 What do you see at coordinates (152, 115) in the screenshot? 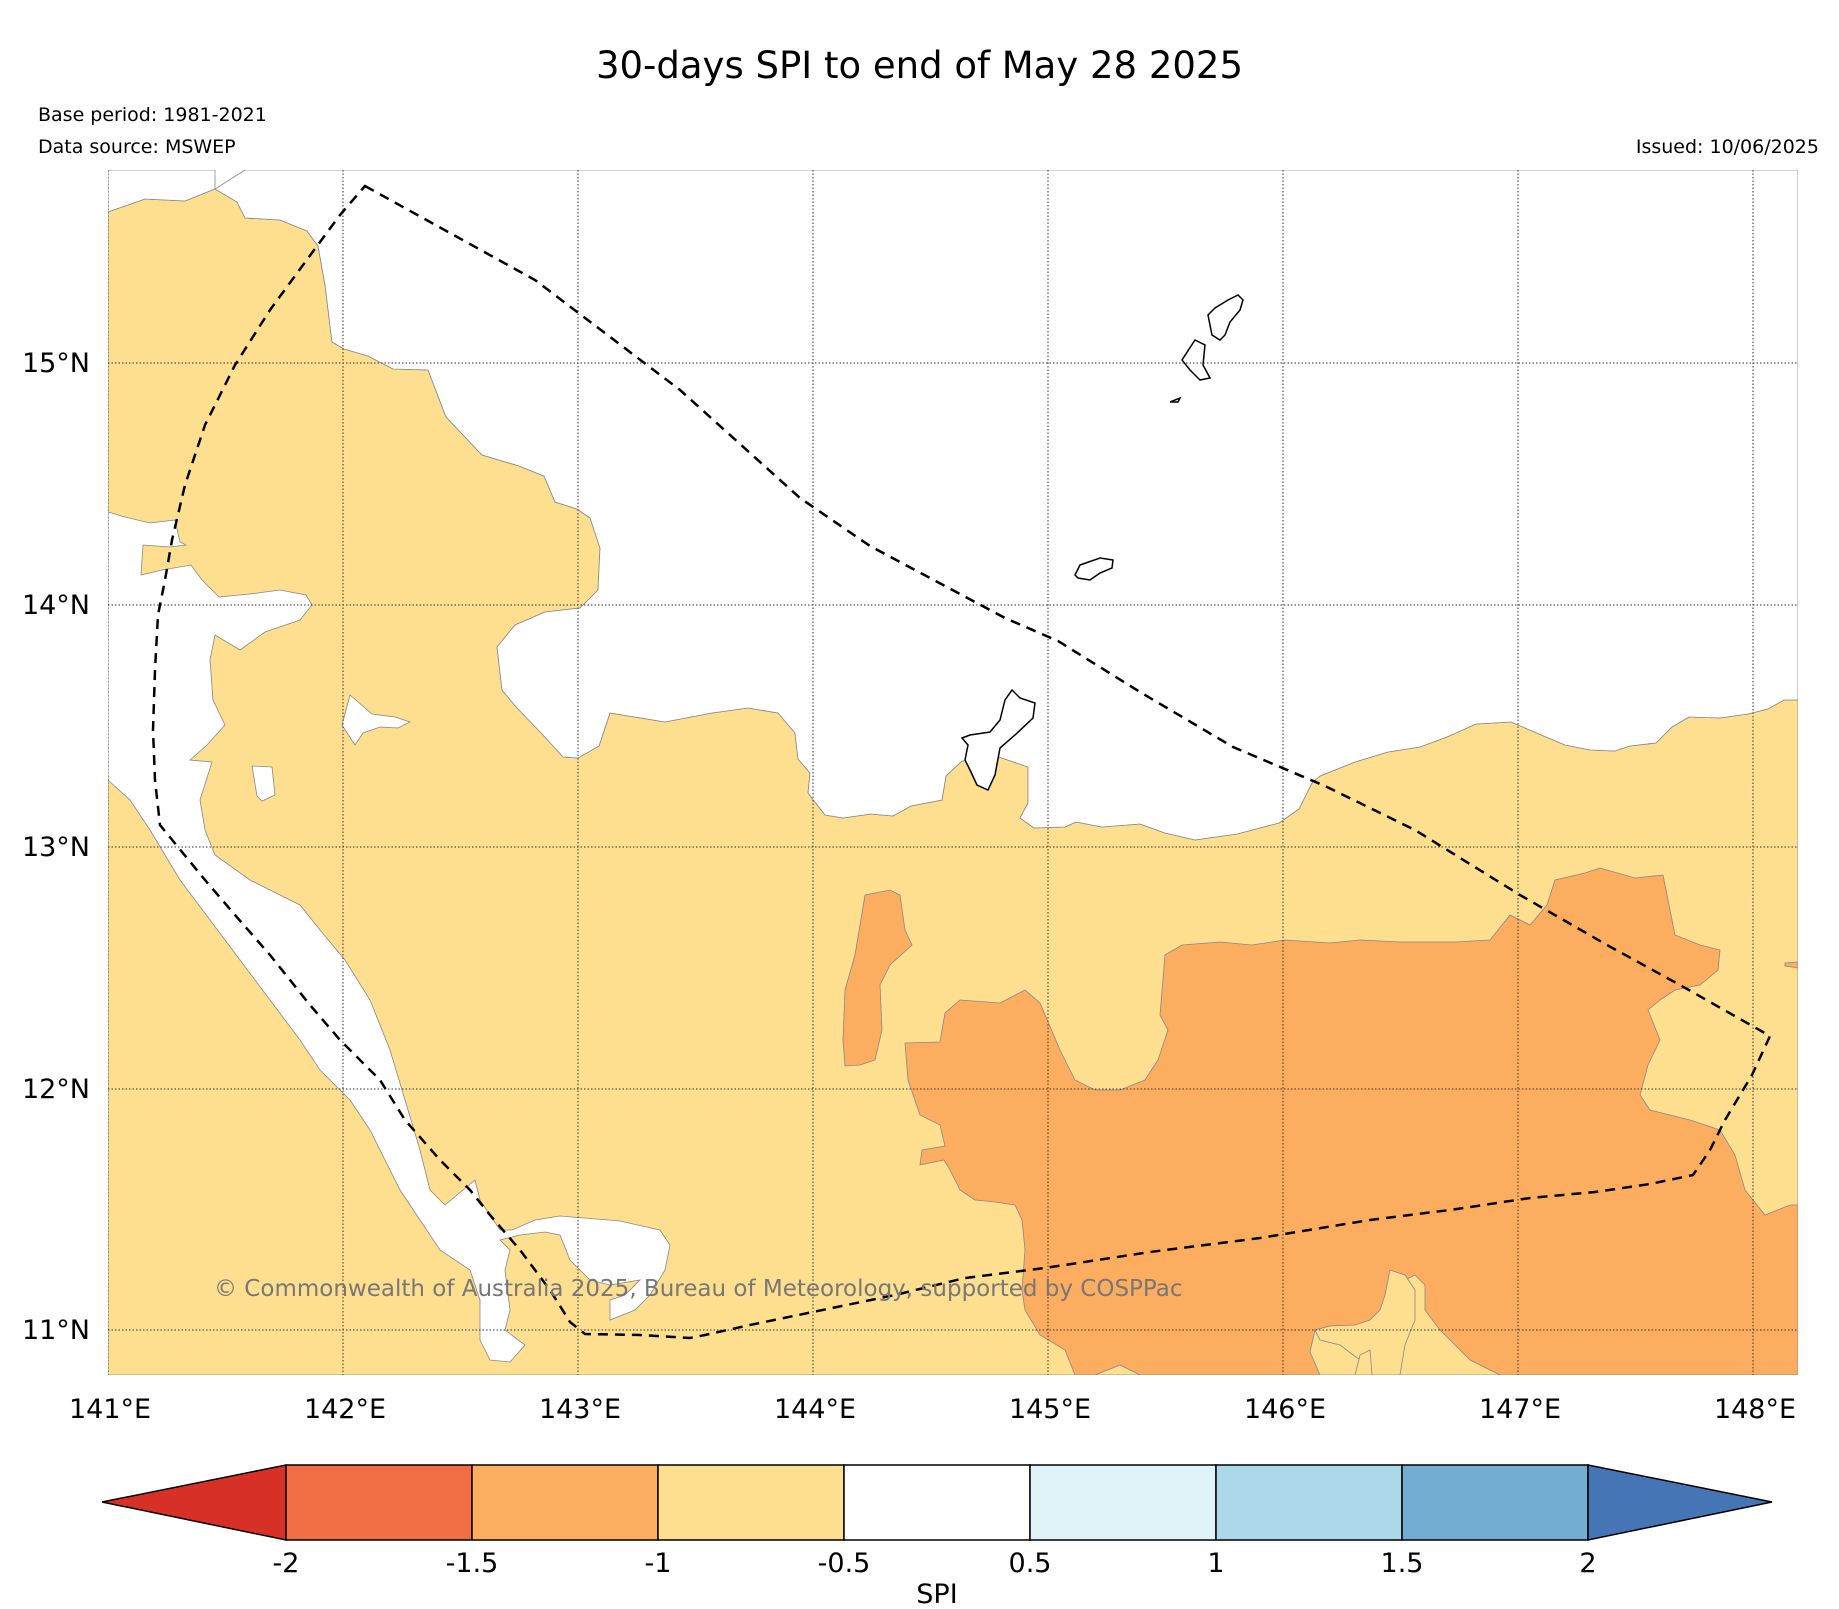
I see `base-period: Base period: 1981-2021` at bounding box center [152, 115].